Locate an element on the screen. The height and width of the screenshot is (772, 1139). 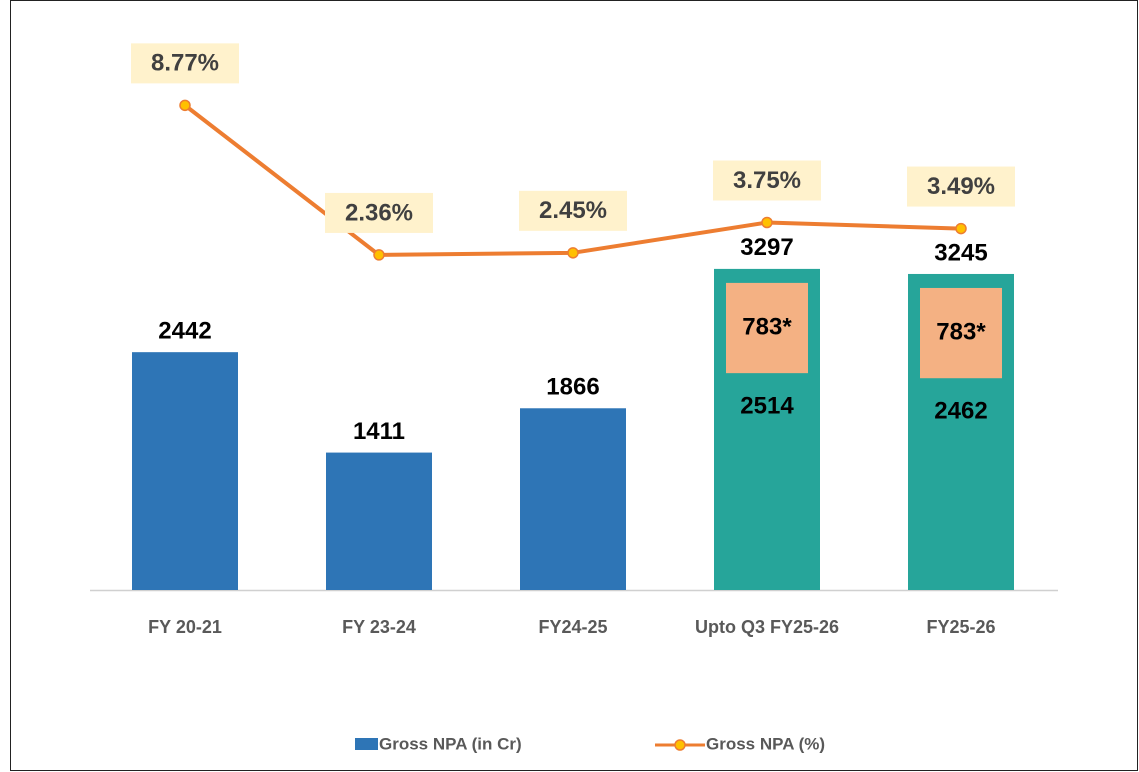
data-label: 3245 is located at coordinates (960, 252).